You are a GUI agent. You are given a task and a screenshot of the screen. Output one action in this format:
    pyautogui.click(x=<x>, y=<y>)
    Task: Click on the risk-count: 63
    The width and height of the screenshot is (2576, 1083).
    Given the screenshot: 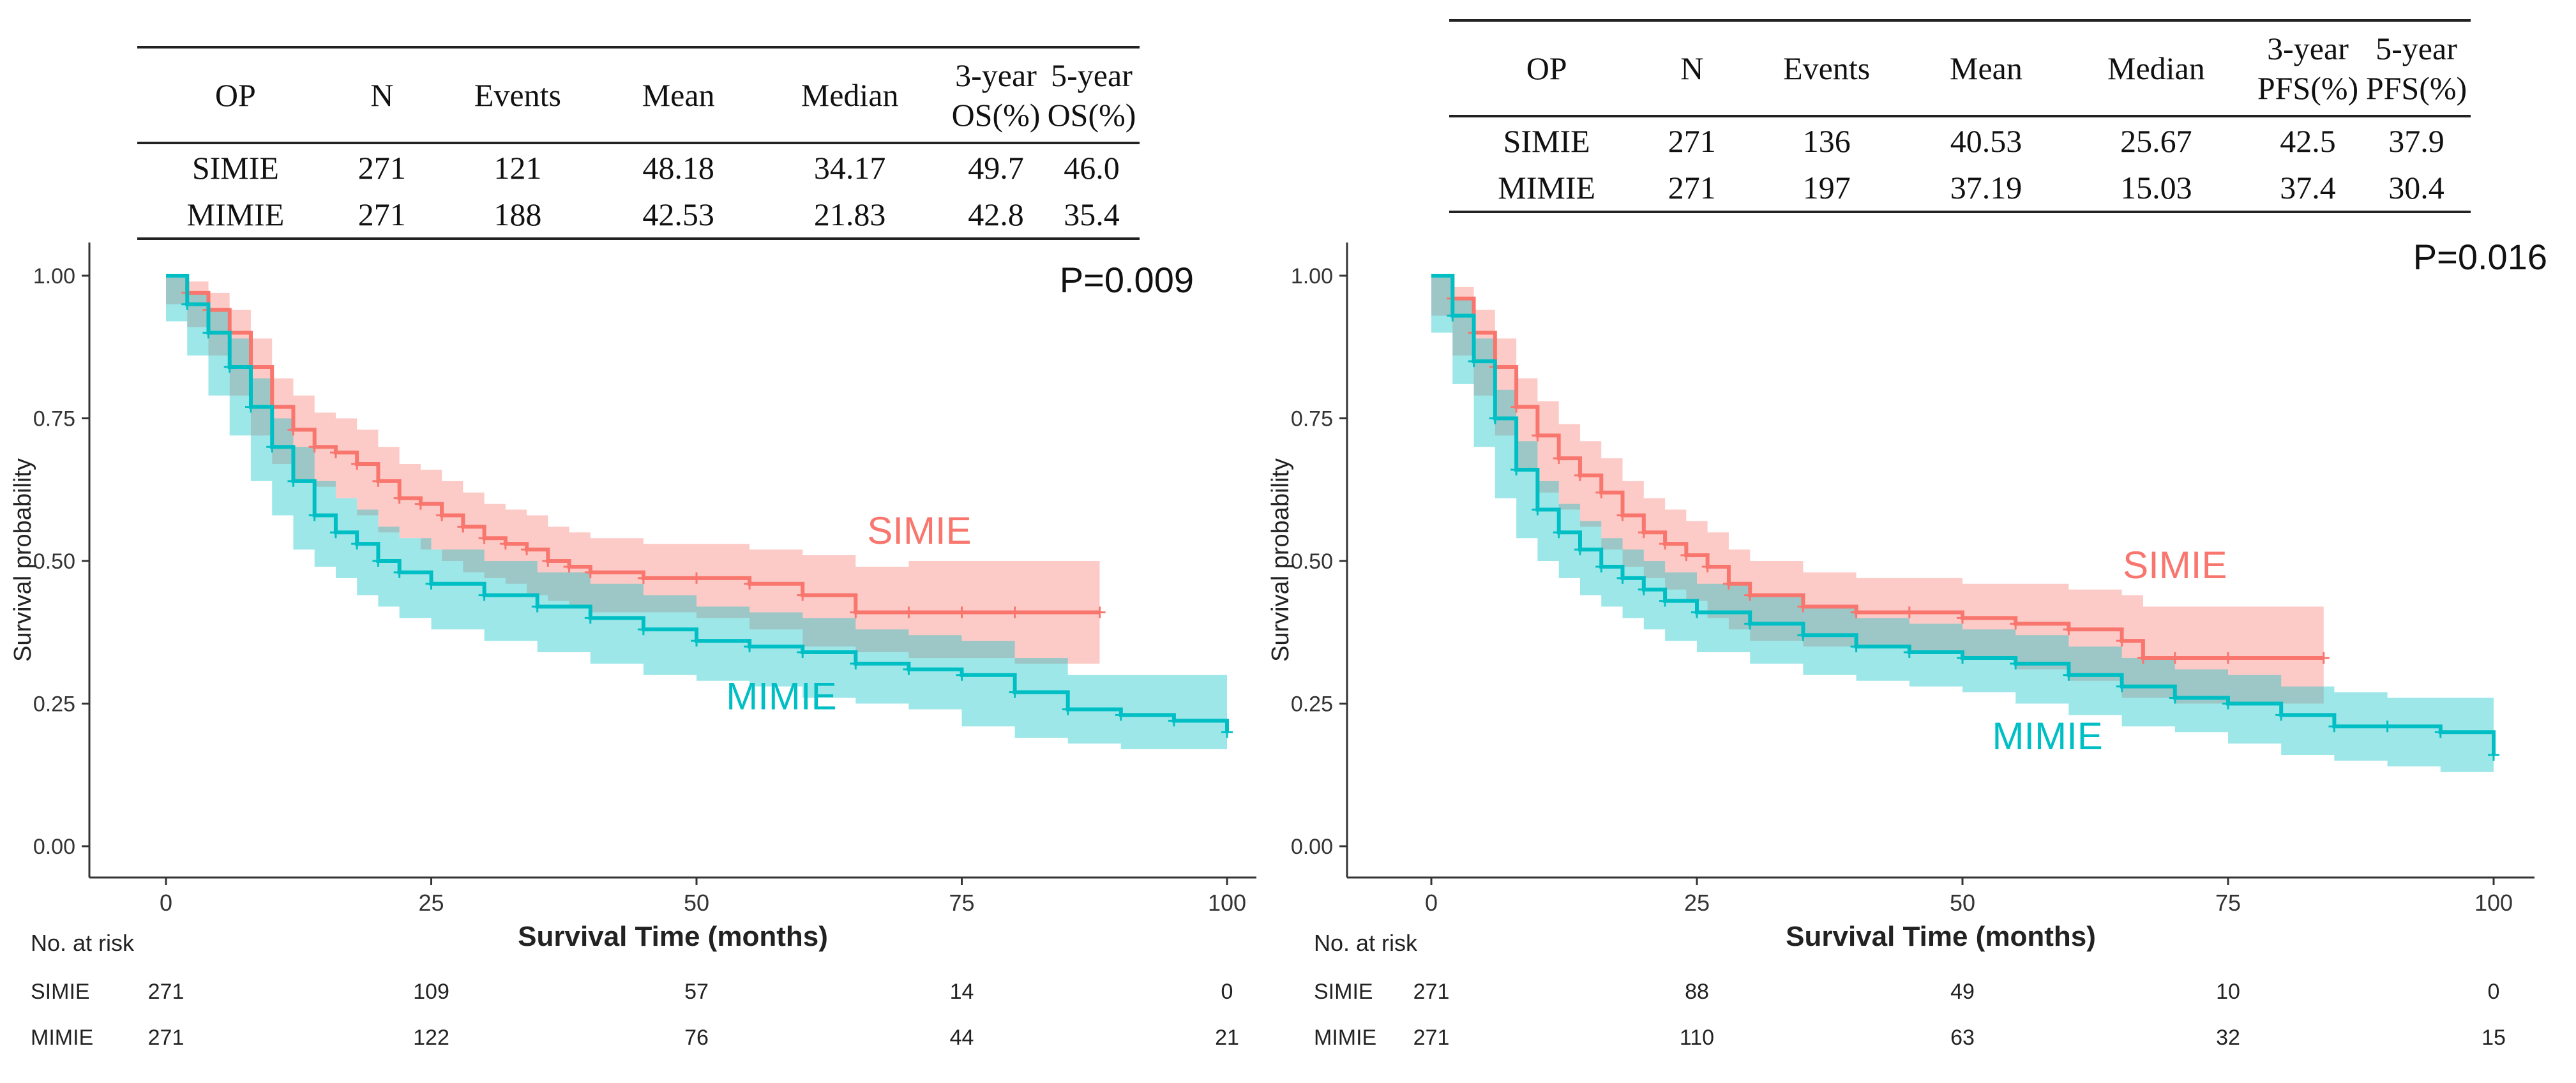 What is the action you would take?
    pyautogui.click(x=1962, y=1038)
    